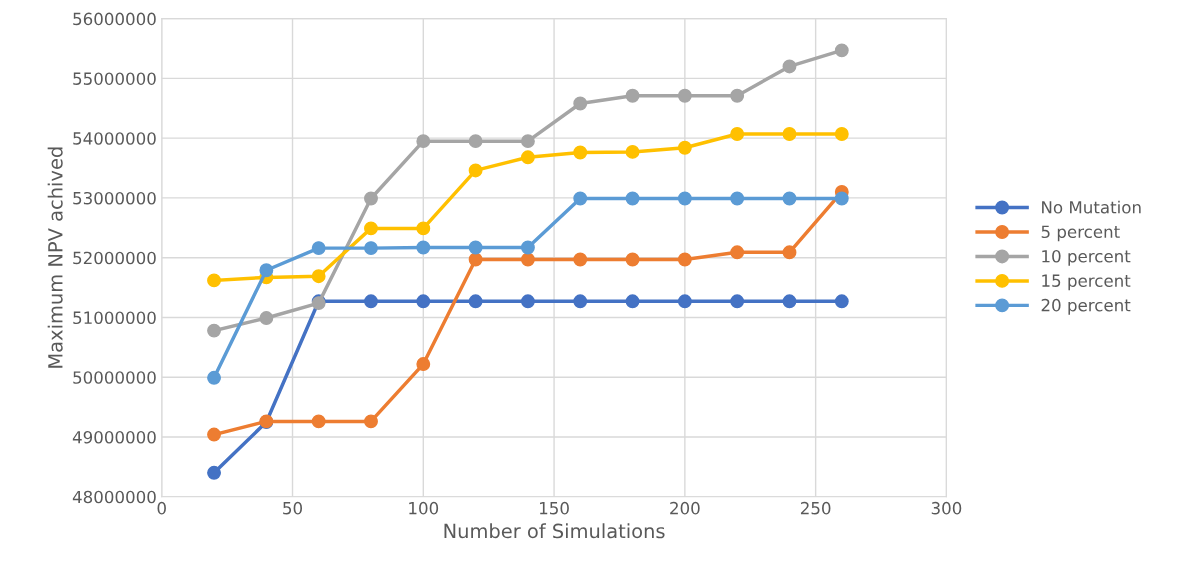  I want to click on x-tick-label: 200, so click(685, 508).